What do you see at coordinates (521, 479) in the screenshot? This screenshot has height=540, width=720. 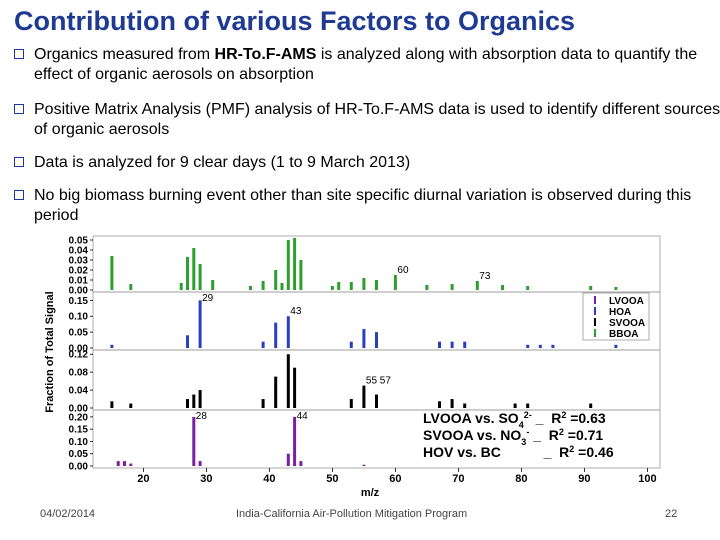 I see `x-tick-label: 80` at bounding box center [521, 479].